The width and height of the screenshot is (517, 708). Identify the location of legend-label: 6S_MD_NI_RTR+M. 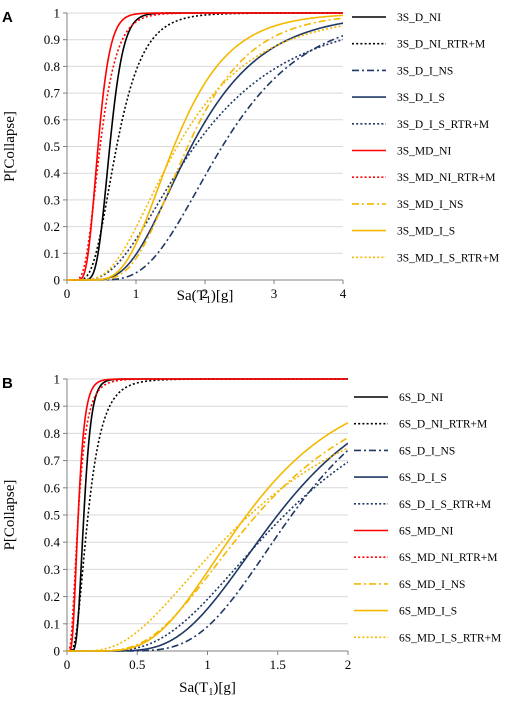
(448, 558).